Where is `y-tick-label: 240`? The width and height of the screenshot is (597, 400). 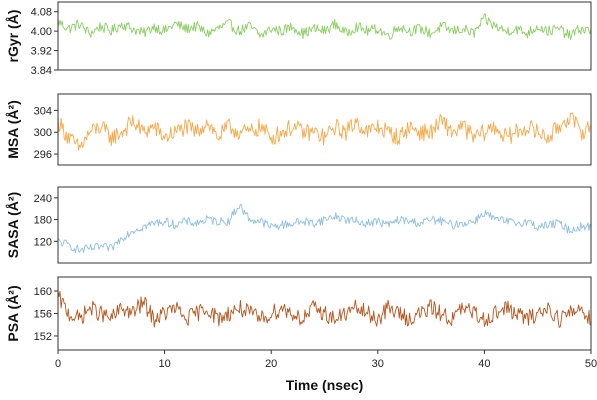 y-tick-label: 240 is located at coordinates (43, 199).